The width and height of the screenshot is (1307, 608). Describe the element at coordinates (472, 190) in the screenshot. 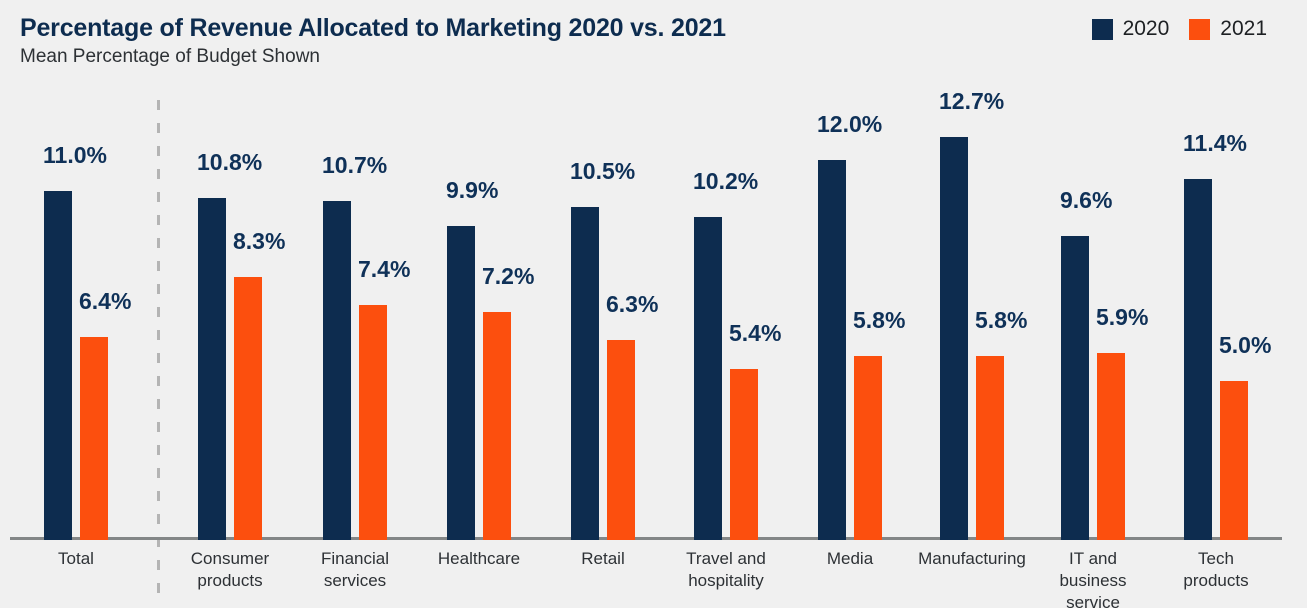

I see `value-label-2020-healthcare: 9.9%` at that location.